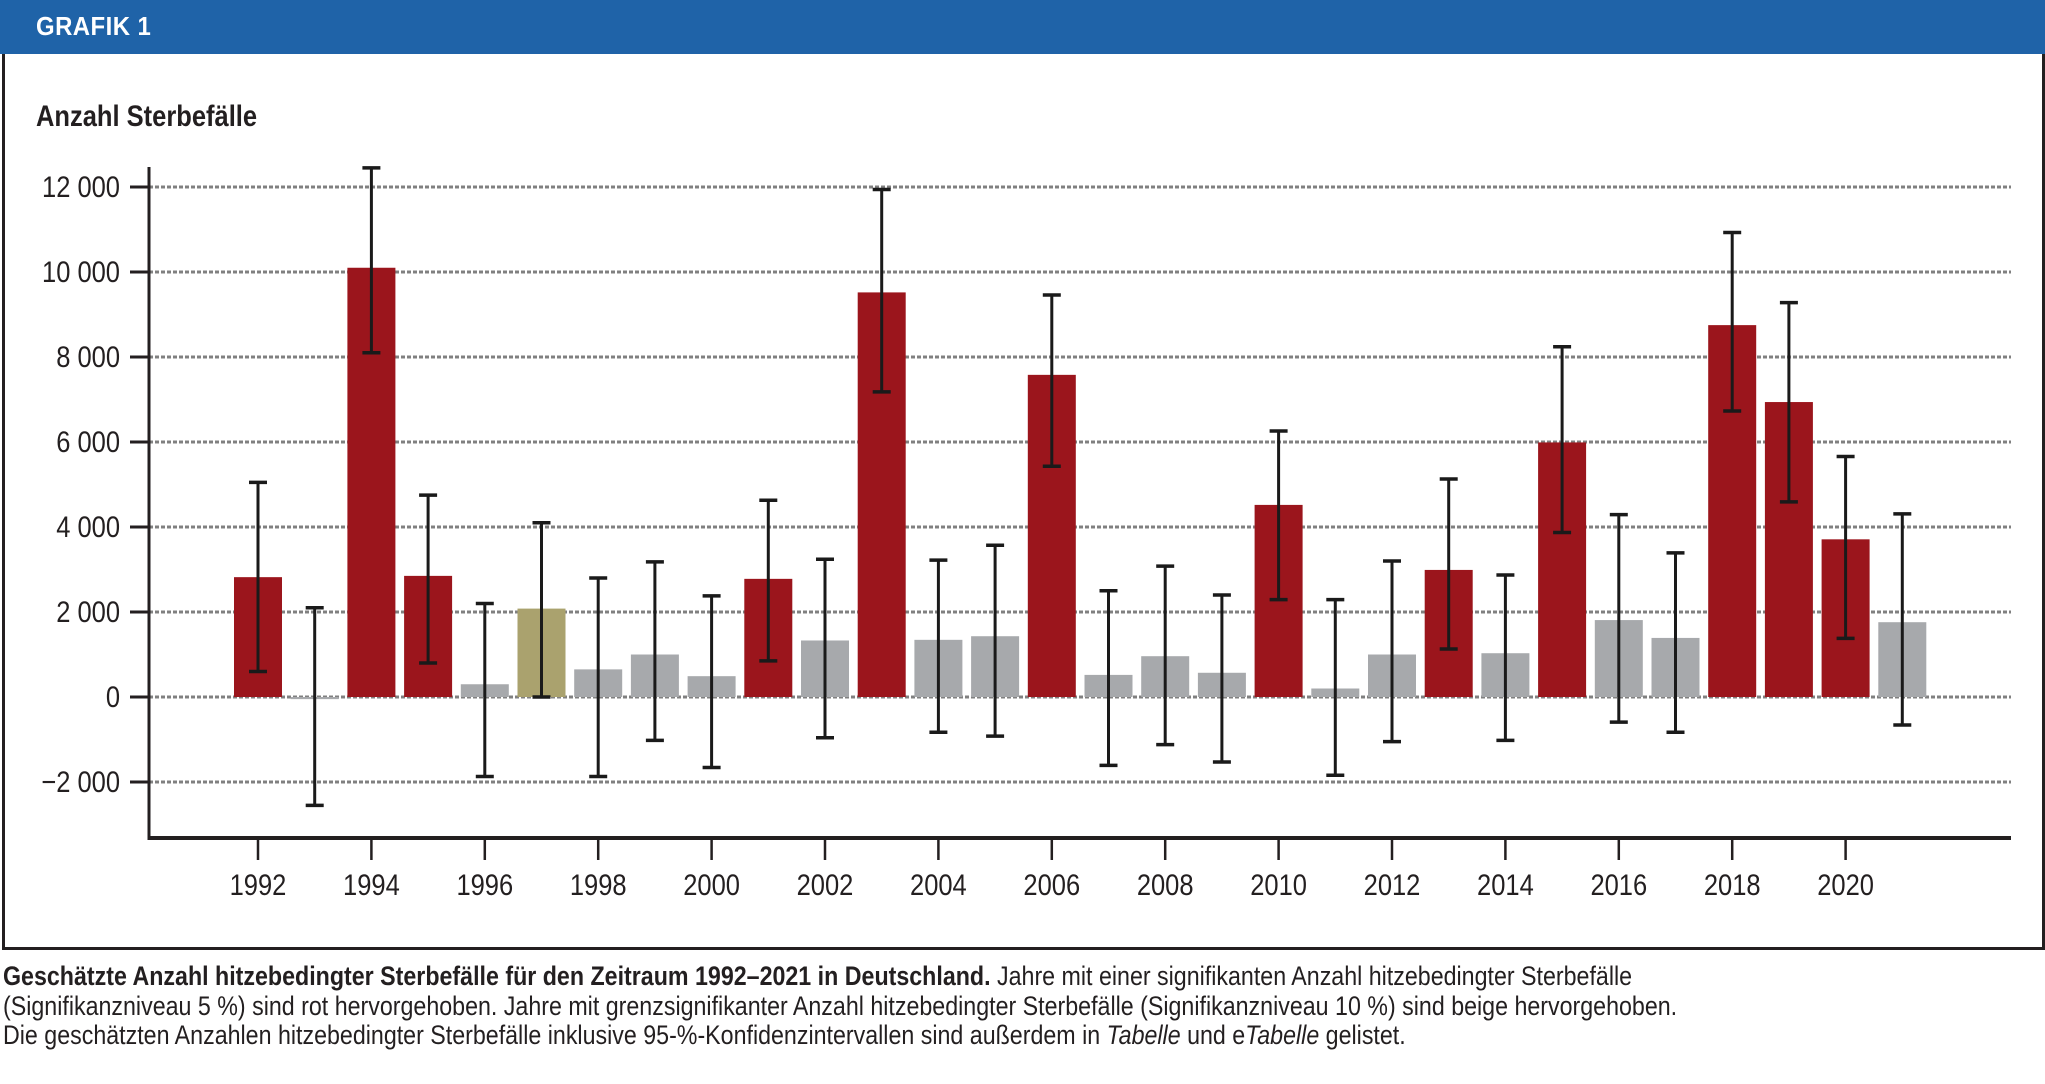  What do you see at coordinates (258, 884) in the screenshot?
I see `x-tick-label: 1992` at bounding box center [258, 884].